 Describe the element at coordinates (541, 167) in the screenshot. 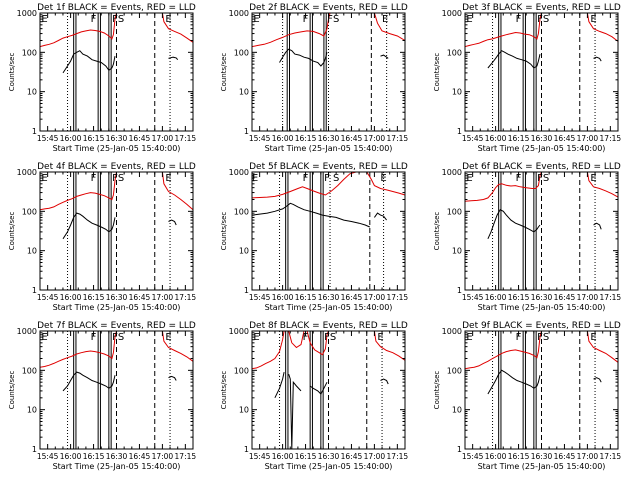

I see `chart-title: Det 6f BLACK = Events, RED = LLD` at that location.